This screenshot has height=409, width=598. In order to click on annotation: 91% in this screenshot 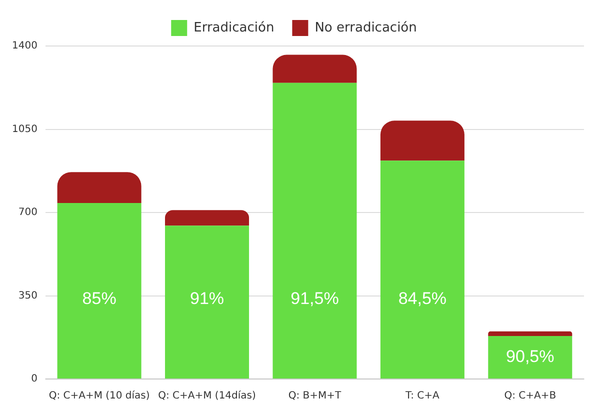, I will do `click(207, 298)`.